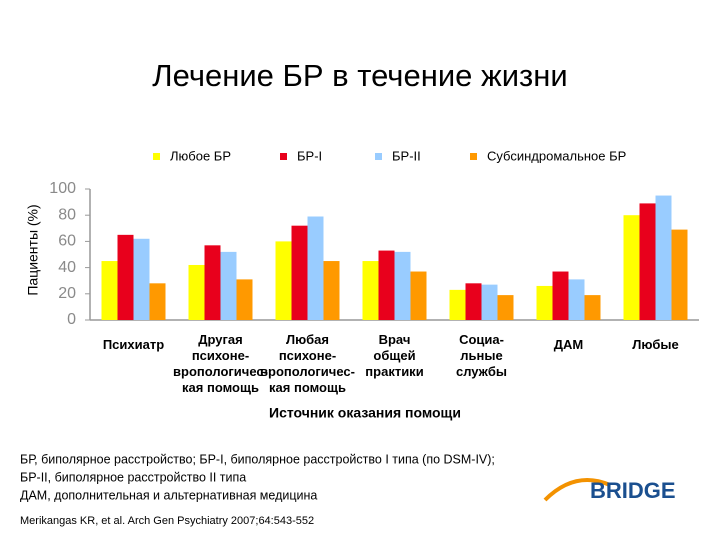 The image size is (720, 540). Describe the element at coordinates (365, 413) in the screenshot. I see `x-axis-label: Источник оказания помощи` at that location.